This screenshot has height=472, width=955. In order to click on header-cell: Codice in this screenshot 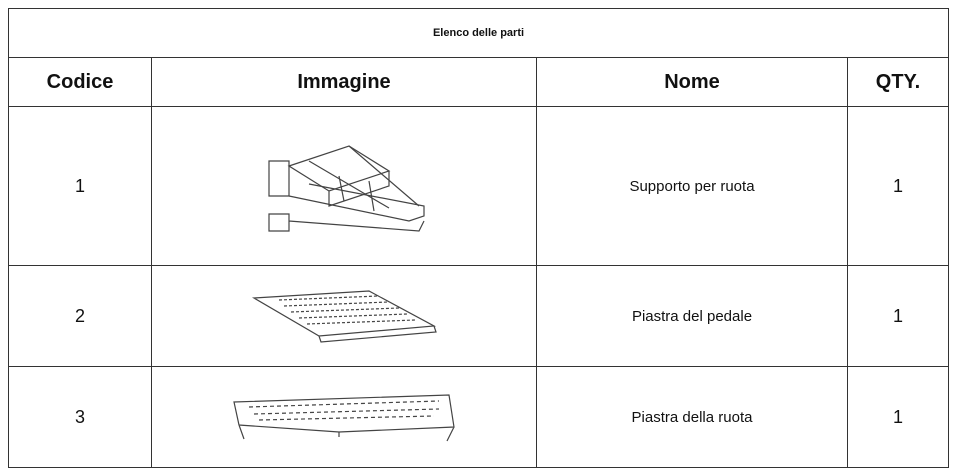, I will do `click(80, 82)`.